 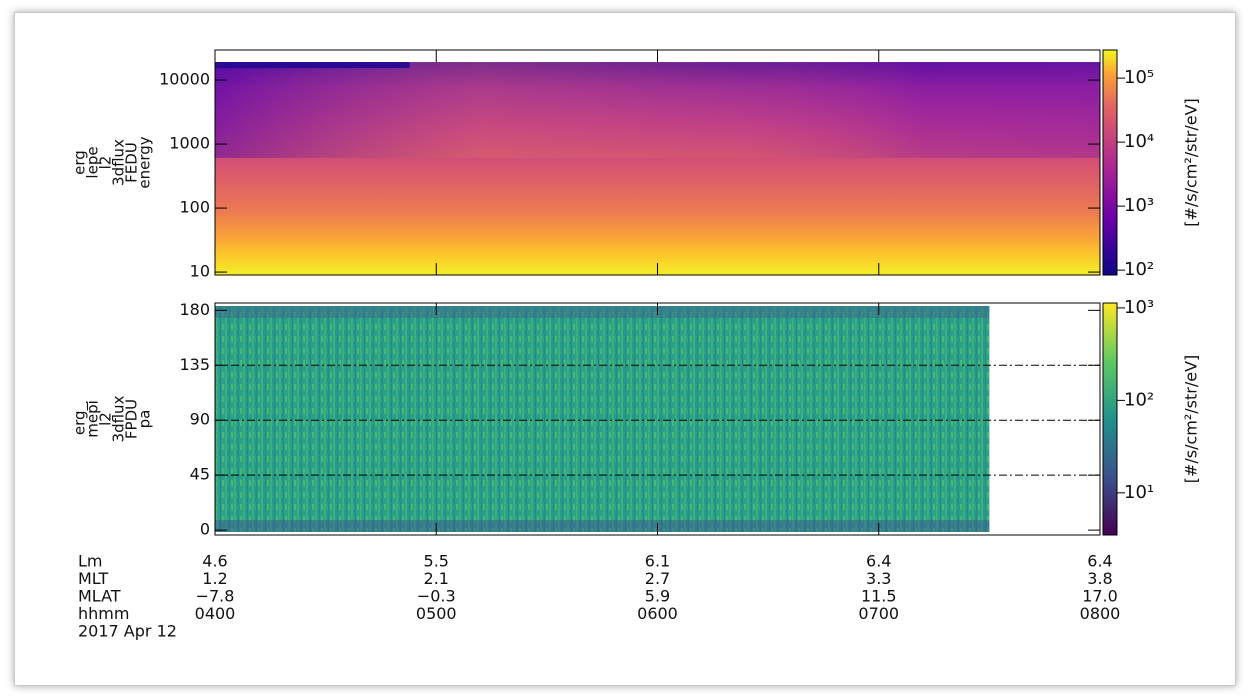 What do you see at coordinates (200, 419) in the screenshot?
I see `y-tick-label: 90` at bounding box center [200, 419].